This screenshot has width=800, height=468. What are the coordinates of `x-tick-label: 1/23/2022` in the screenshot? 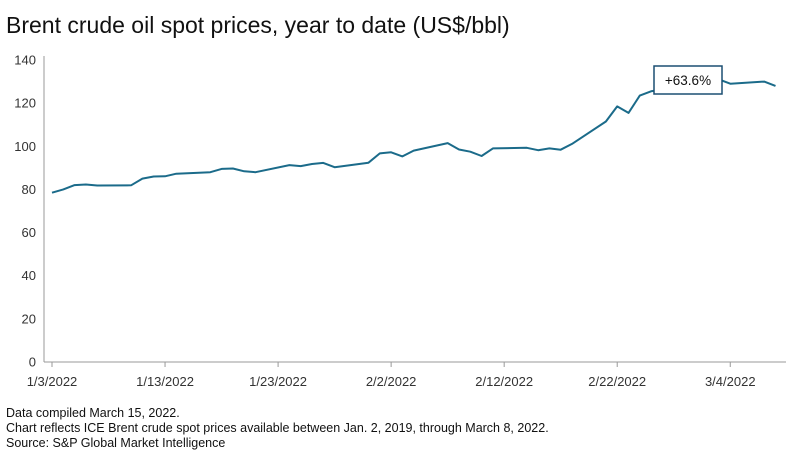 It's located at (278, 381).